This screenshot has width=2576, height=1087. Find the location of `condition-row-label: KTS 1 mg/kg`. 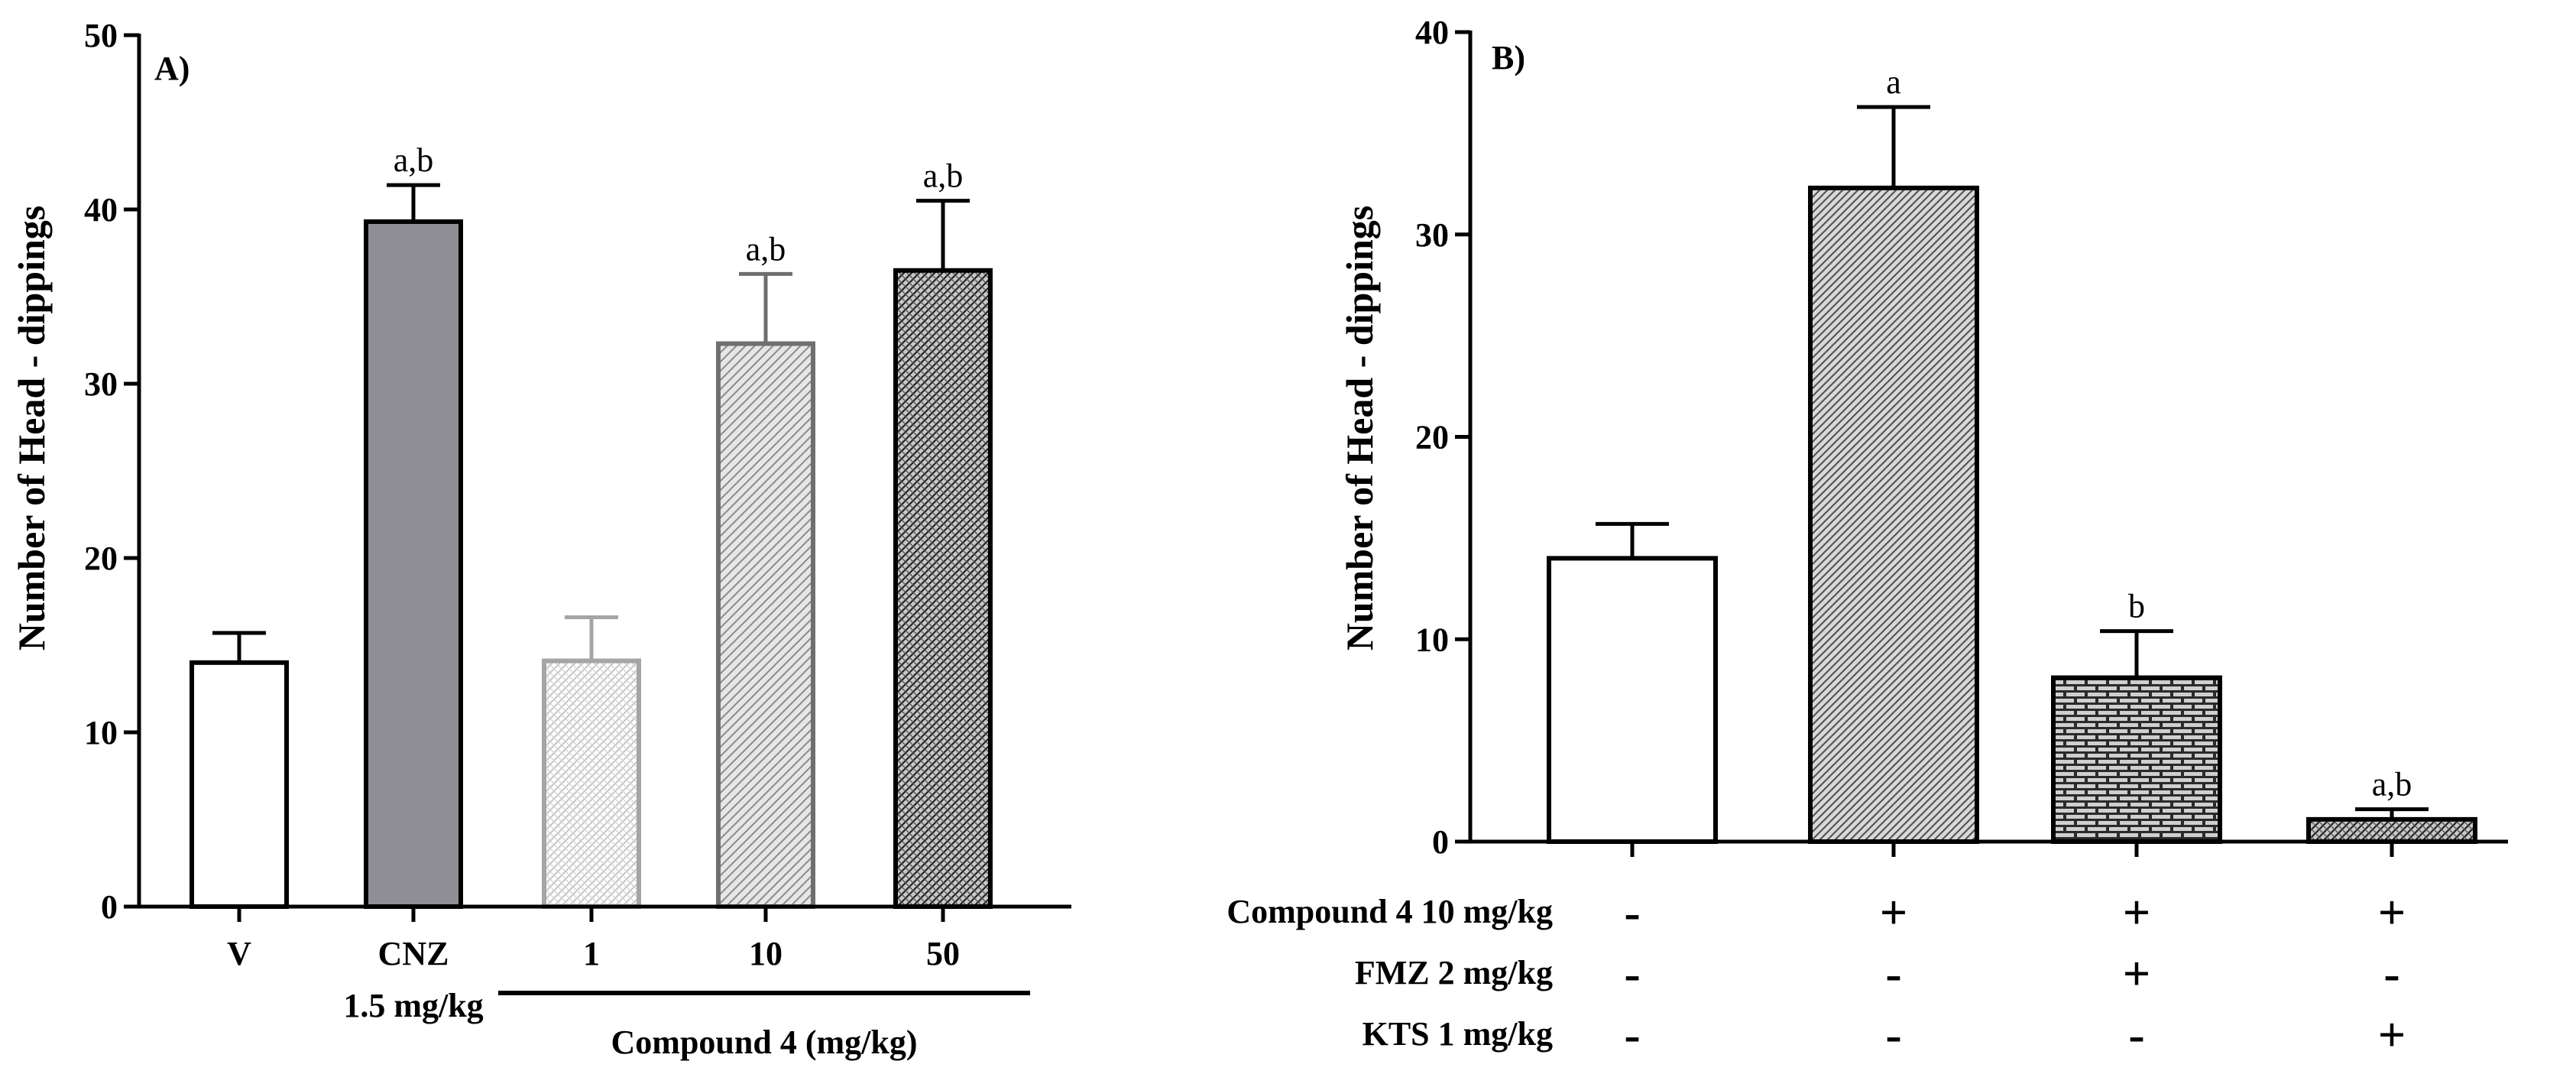

condition-row-label: KTS 1 mg/kg is located at coordinates (1458, 1034).